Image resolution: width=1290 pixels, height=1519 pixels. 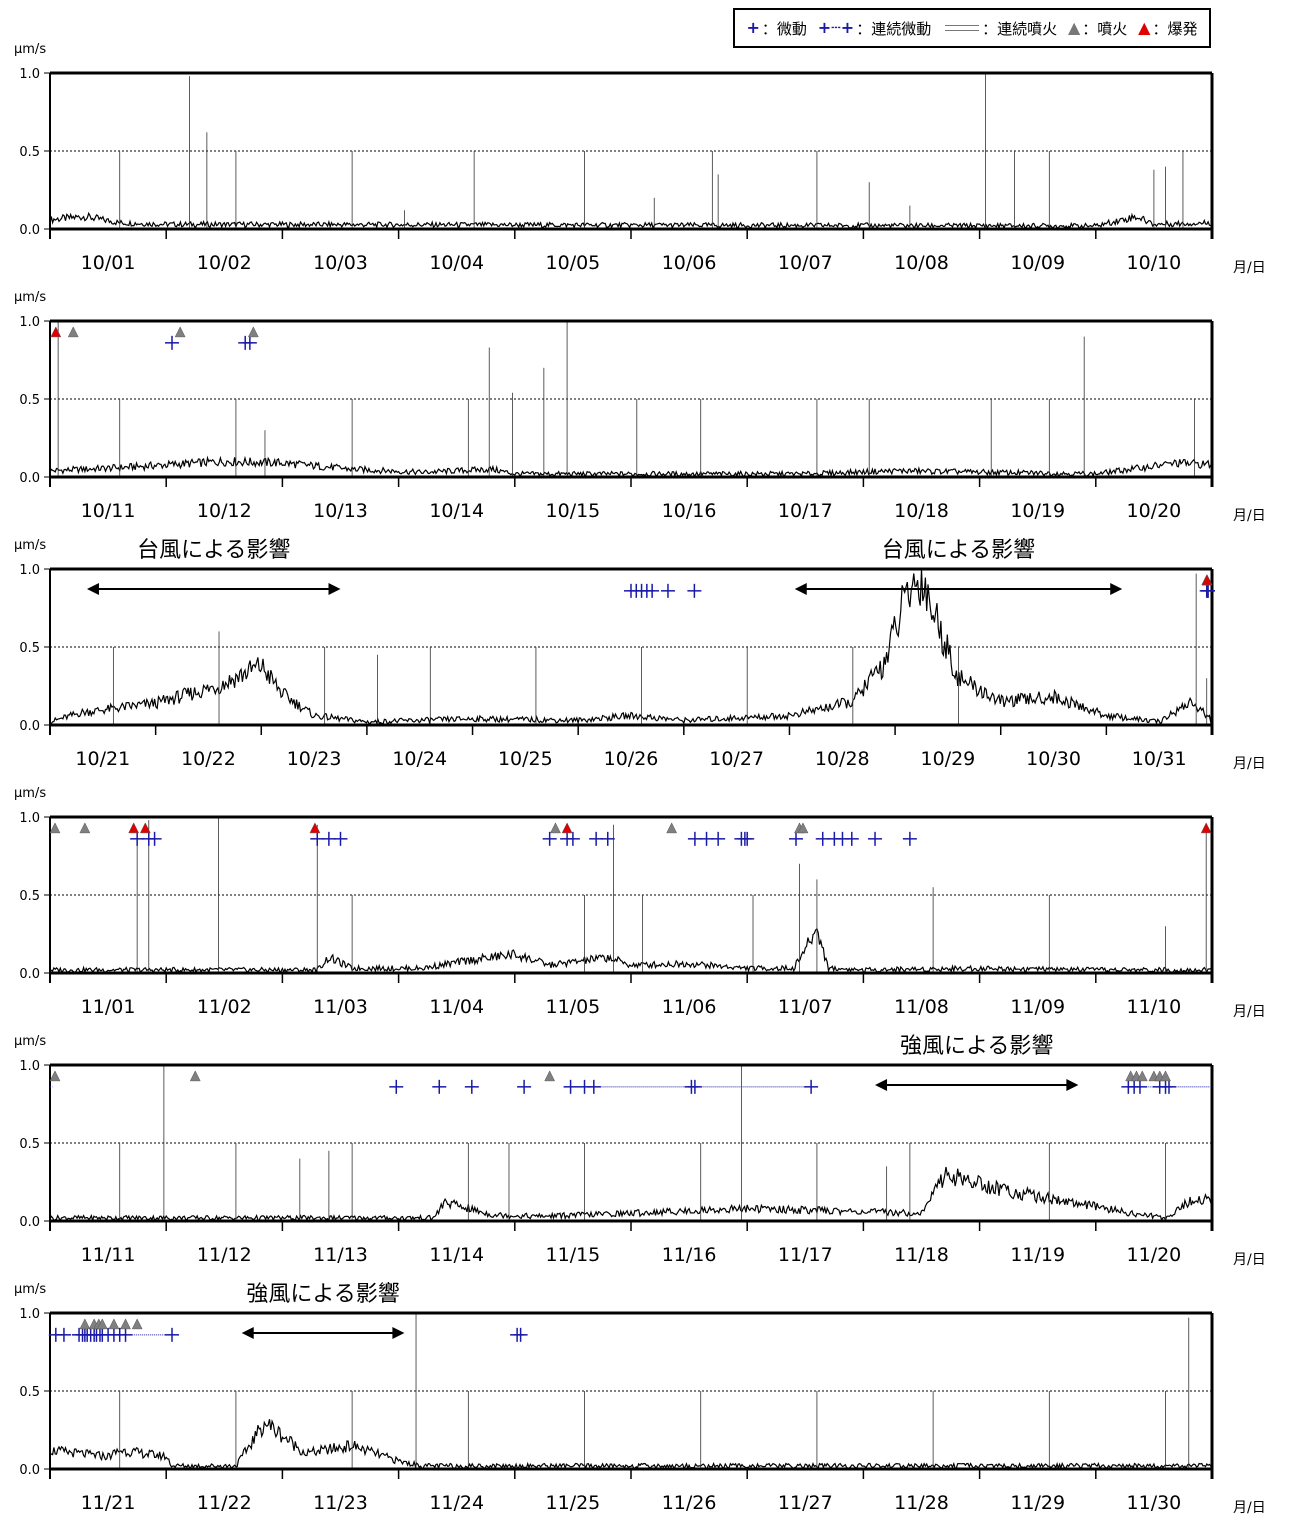 I want to click on x-tick-label: 10/22, so click(x=208, y=759).